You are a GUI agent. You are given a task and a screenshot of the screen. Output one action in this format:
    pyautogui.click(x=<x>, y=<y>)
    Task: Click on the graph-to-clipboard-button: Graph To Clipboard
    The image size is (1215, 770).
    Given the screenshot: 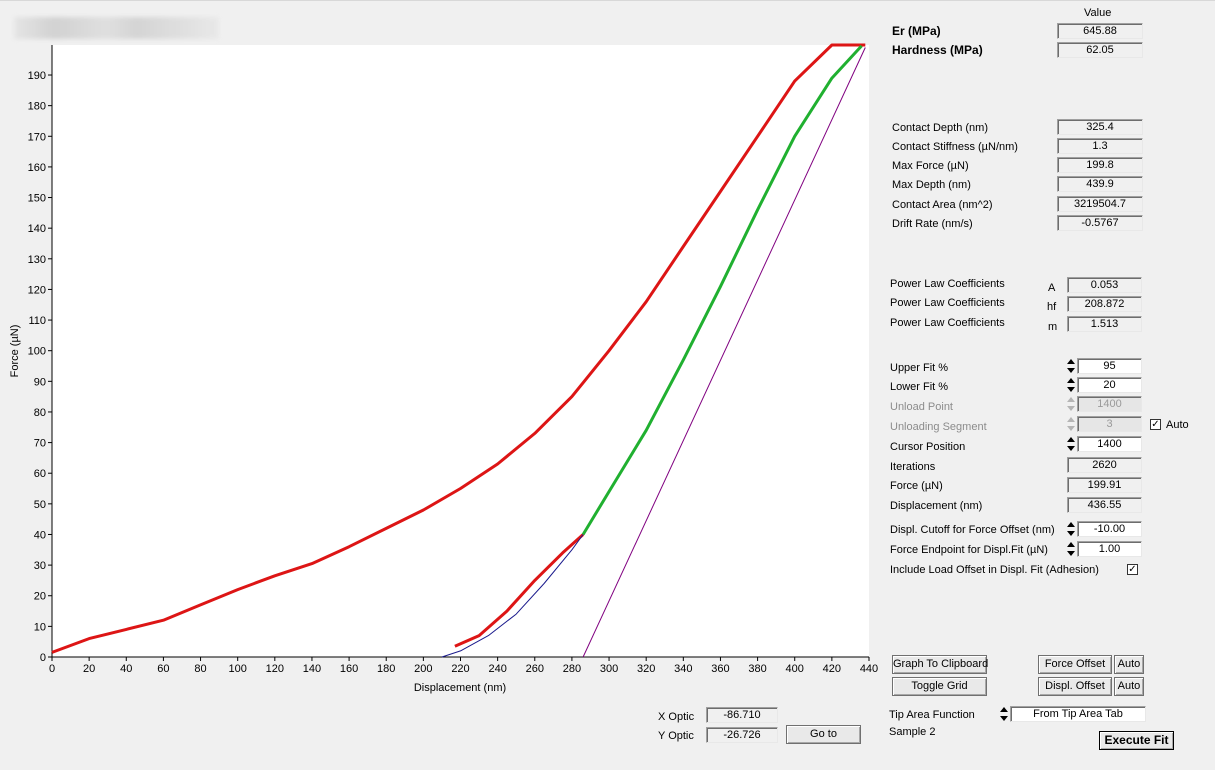 What is the action you would take?
    pyautogui.click(x=940, y=664)
    